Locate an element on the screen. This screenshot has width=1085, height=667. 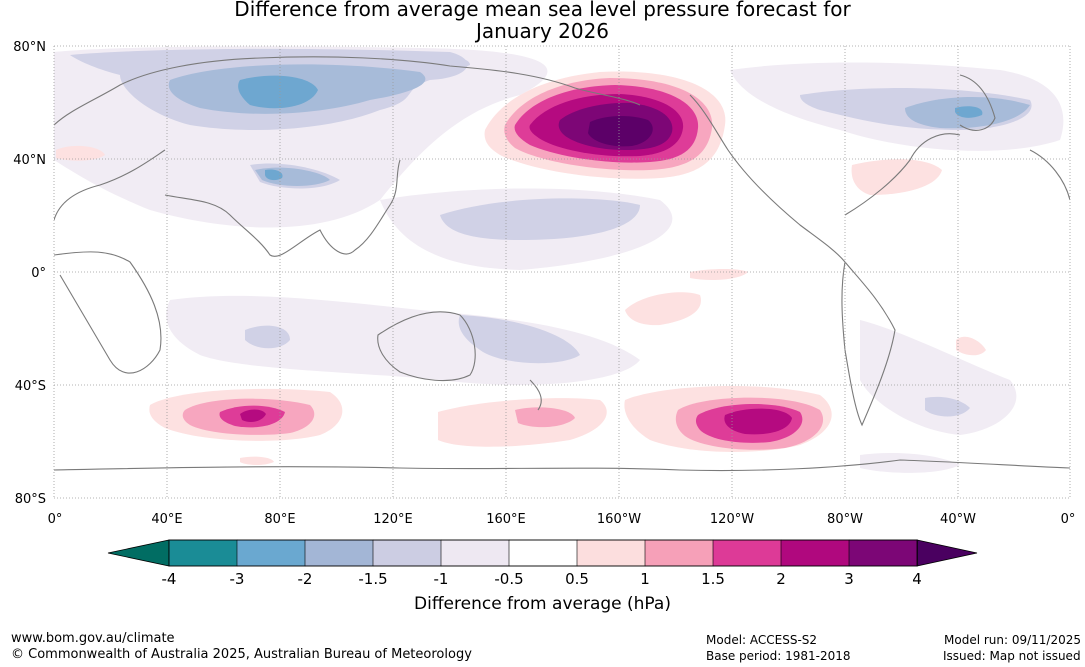
lat-label: 80°S is located at coordinates (30, 499).